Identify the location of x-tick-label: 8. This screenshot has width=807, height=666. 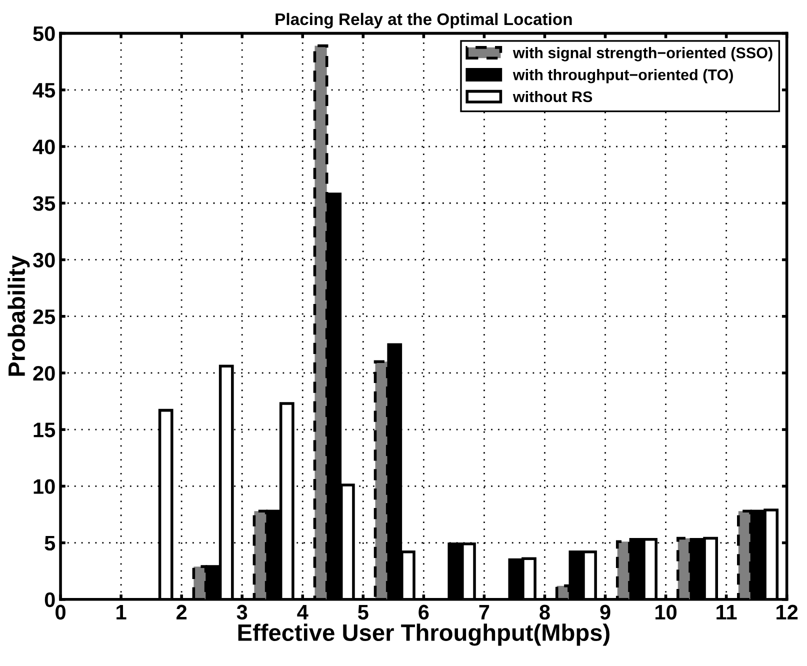
(545, 612).